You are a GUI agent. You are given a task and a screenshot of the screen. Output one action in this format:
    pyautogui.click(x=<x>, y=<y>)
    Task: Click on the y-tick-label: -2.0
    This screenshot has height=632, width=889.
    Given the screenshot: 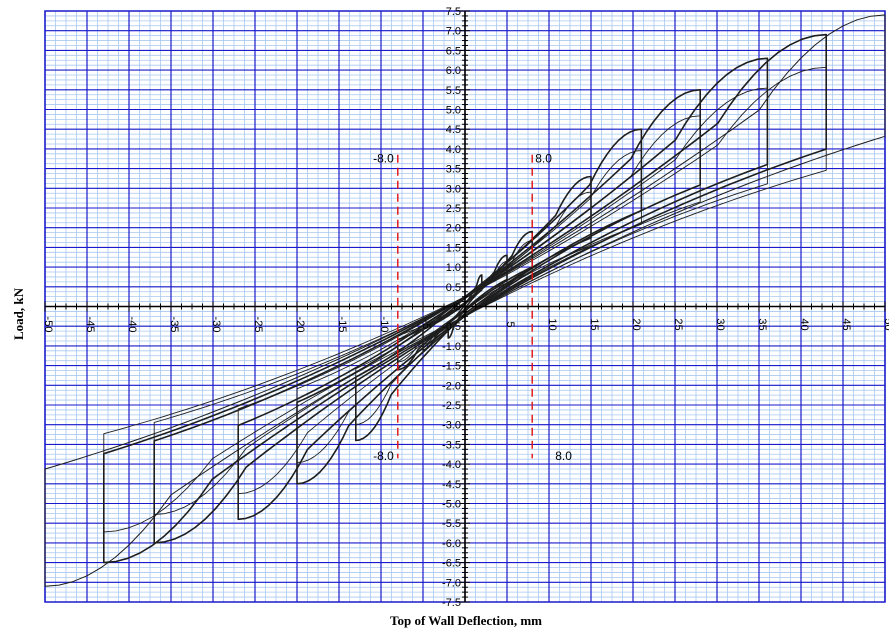 What is the action you would take?
    pyautogui.click(x=451, y=386)
    